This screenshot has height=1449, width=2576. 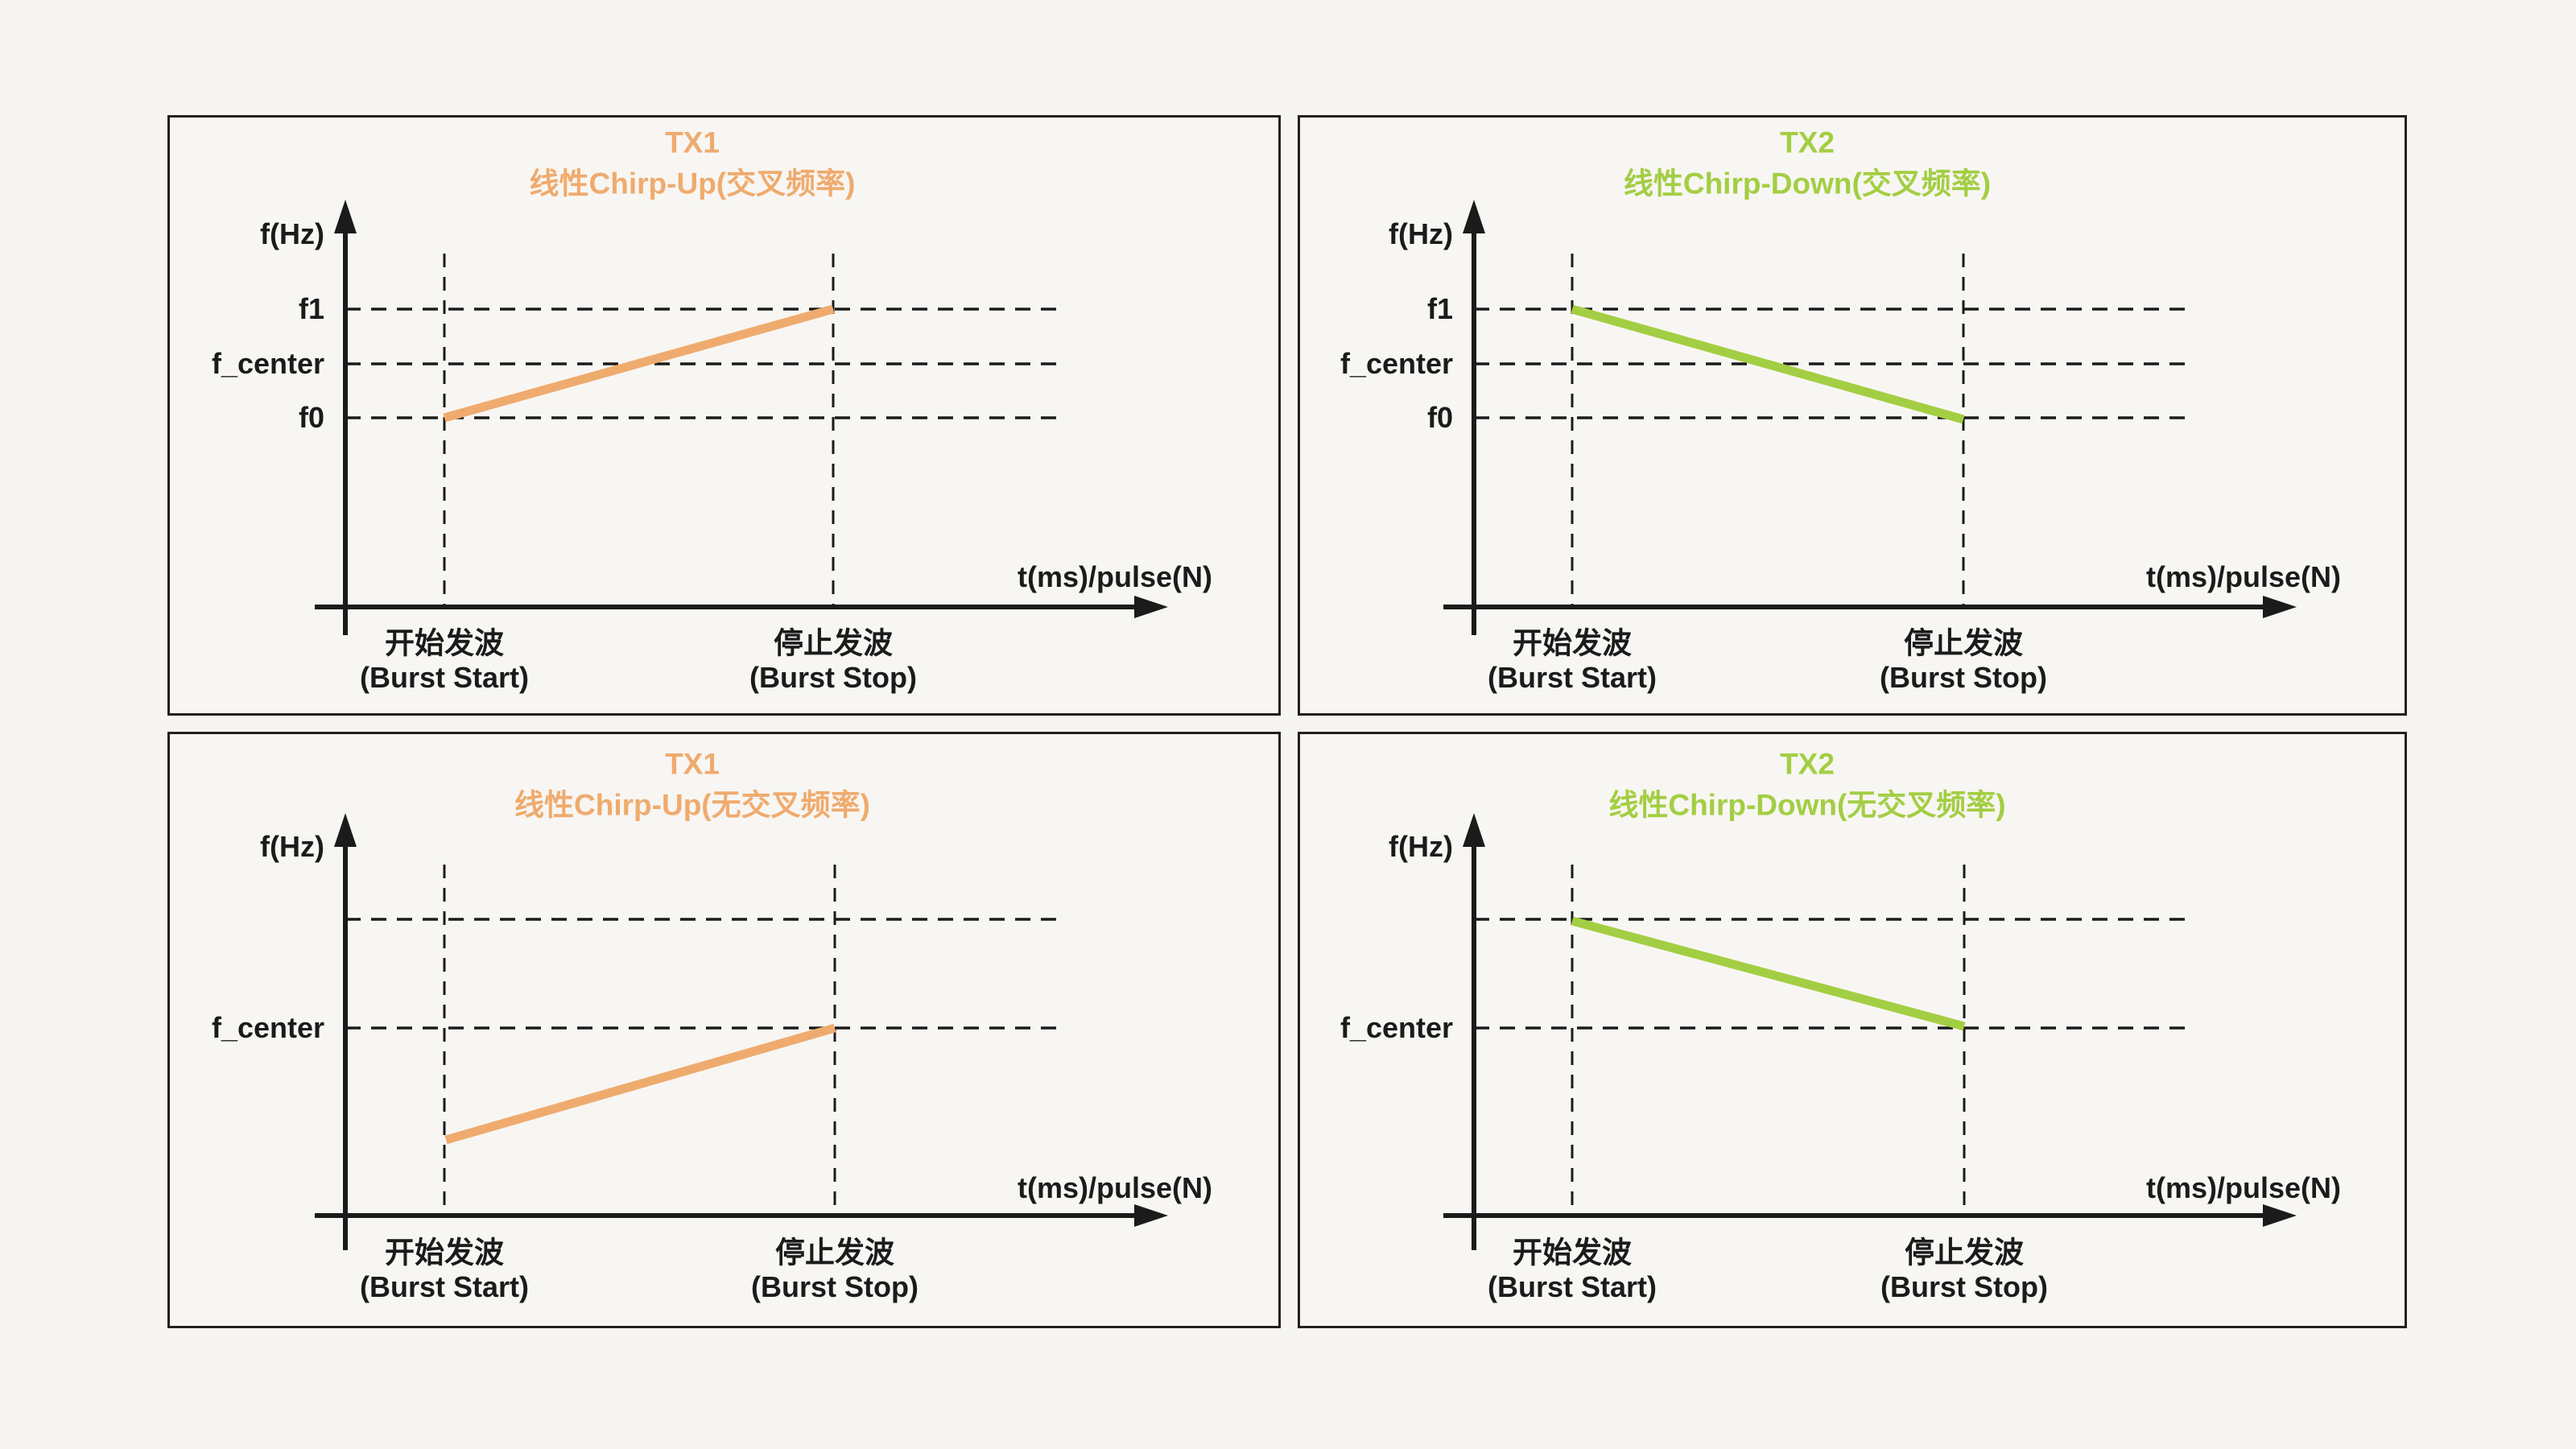 I want to click on panel-title-desc: 线性Chirp-Up(无交叉频率), so click(x=692, y=805).